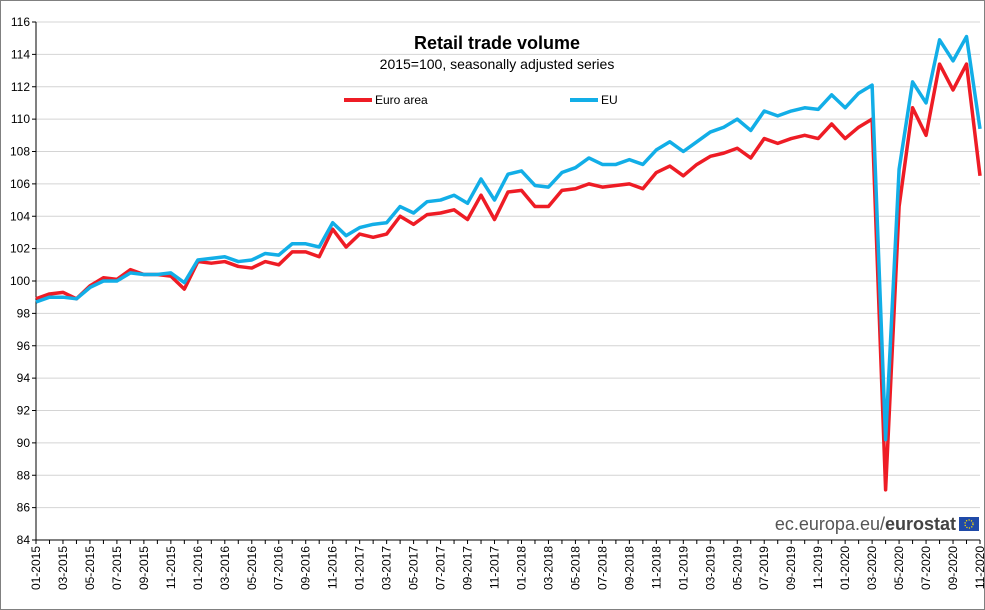 The image size is (985, 610). Describe the element at coordinates (306, 568) in the screenshot. I see `x-tick-label: 09-2016` at that location.